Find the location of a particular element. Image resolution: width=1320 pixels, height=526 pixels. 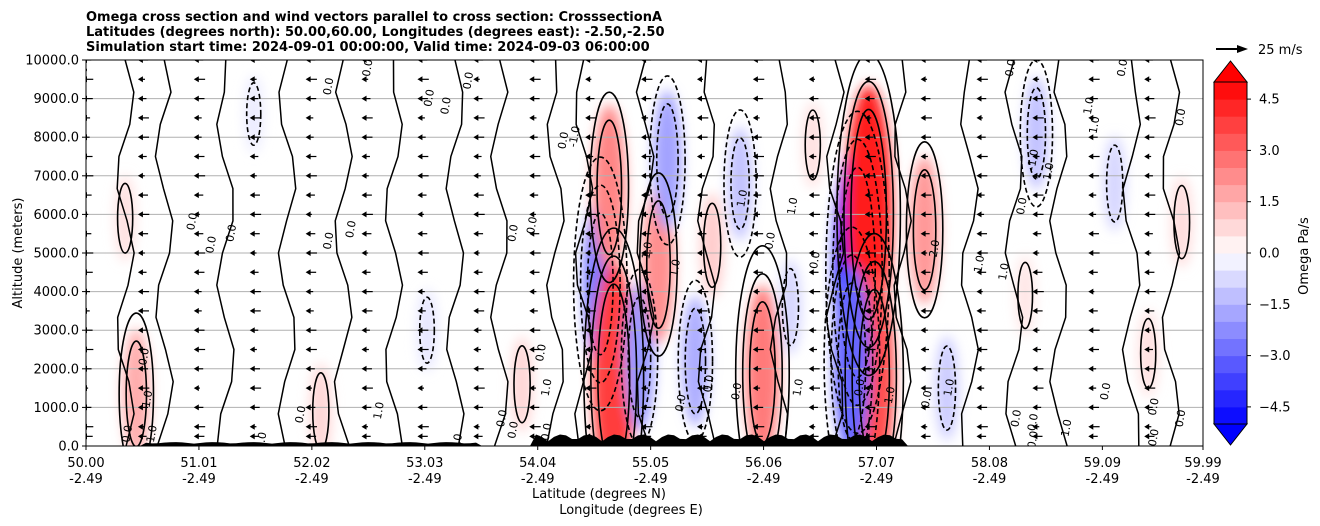

colorbar-tick-label: 3.0 is located at coordinates (1269, 151).